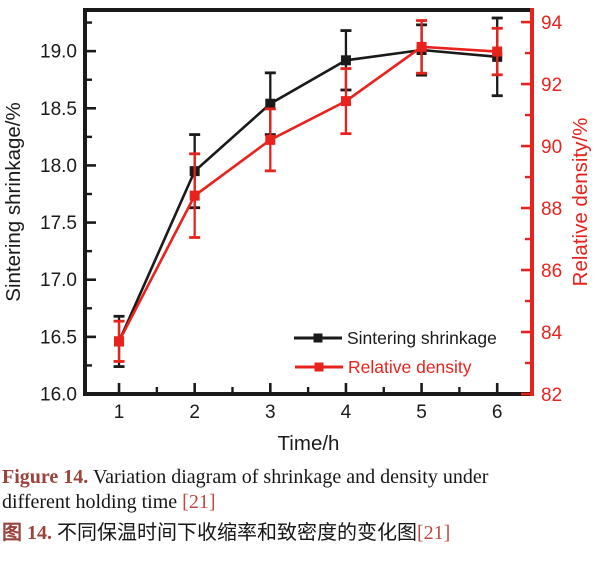 Image resolution: width=604 pixels, height=571 pixels. I want to click on left-axis-tick-label: 18.0, so click(58, 166).